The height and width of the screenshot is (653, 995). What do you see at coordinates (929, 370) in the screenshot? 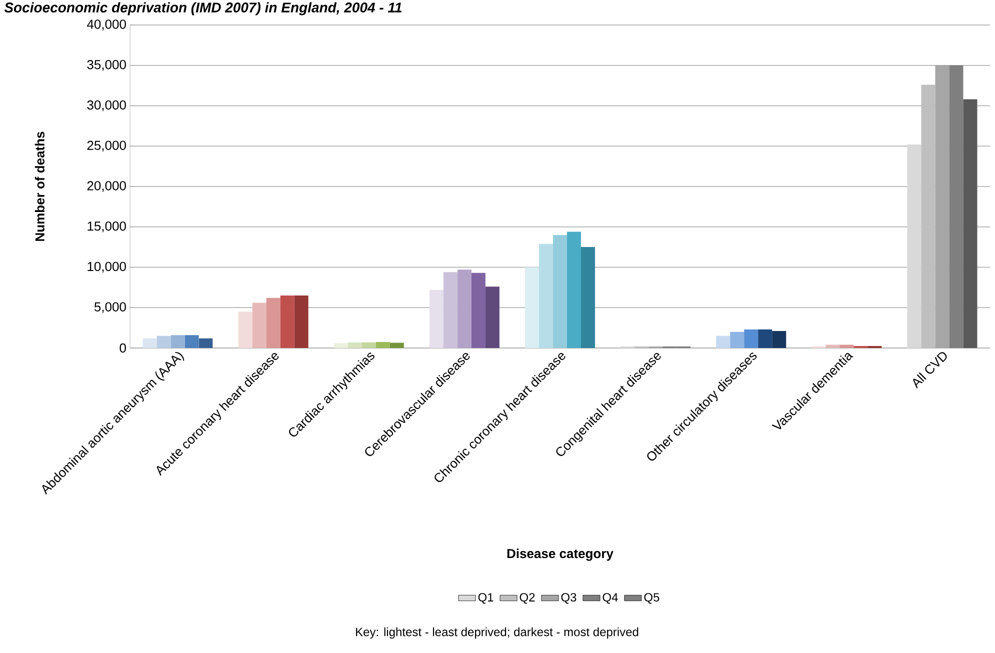
I see `x-tick-label: All CVD` at bounding box center [929, 370].